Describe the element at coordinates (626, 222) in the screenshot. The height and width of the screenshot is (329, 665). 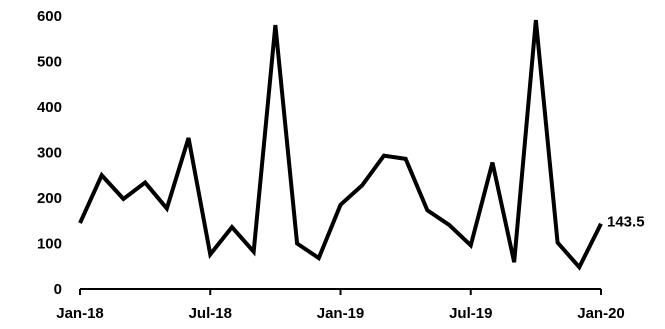
I see `end-value-label: 143.5` at that location.